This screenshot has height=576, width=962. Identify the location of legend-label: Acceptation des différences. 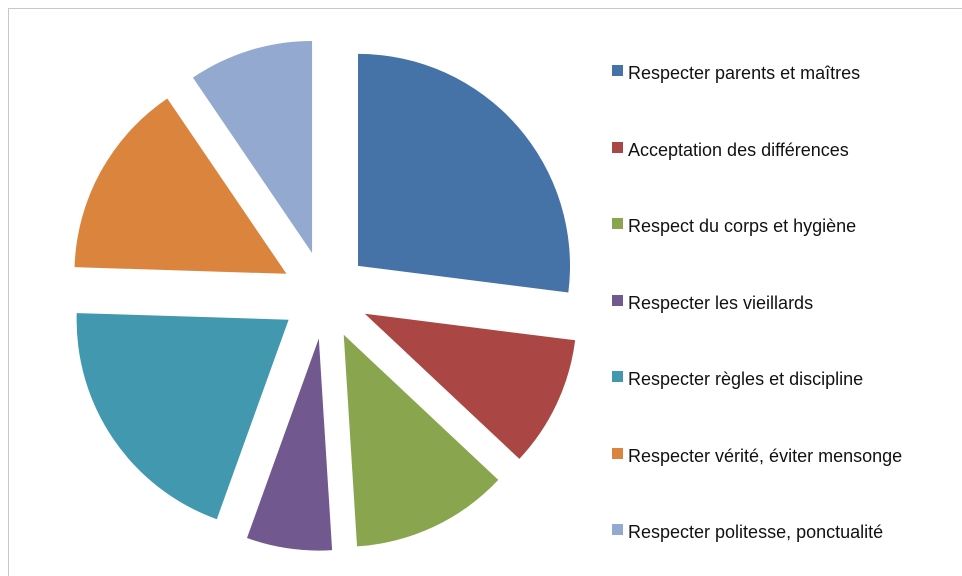
(738, 149).